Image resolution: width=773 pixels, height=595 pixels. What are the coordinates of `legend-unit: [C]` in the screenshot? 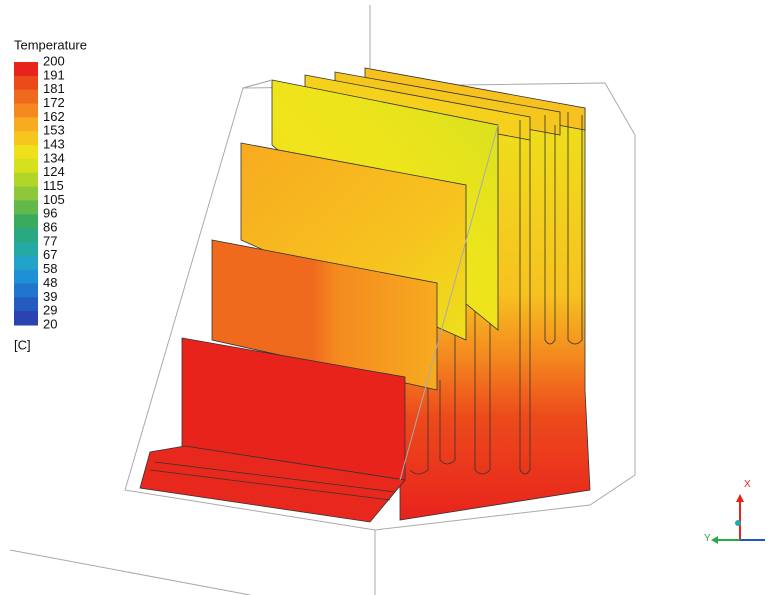 It's located at (22, 344).